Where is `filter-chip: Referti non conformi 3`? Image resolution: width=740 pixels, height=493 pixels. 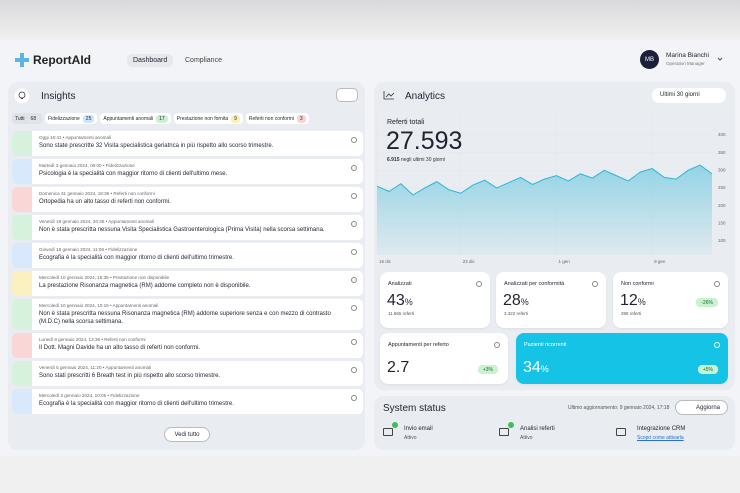 filter-chip: Referti non conformi 3 is located at coordinates (277, 118).